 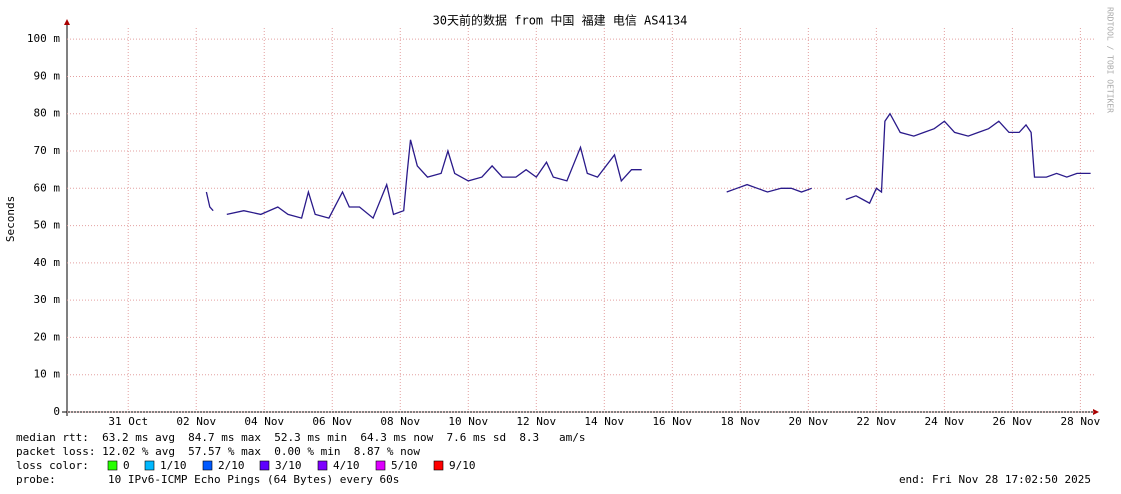 I want to click on y-axis-label: Seconds, so click(x=10, y=219).